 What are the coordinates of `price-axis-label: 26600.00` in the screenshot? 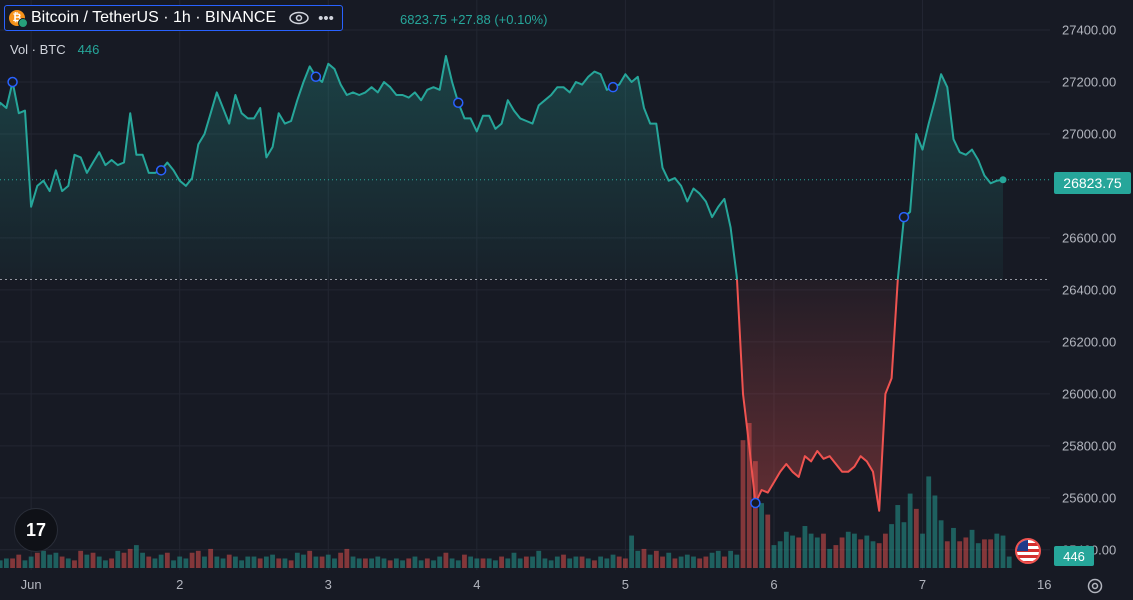 It's located at (1089, 238).